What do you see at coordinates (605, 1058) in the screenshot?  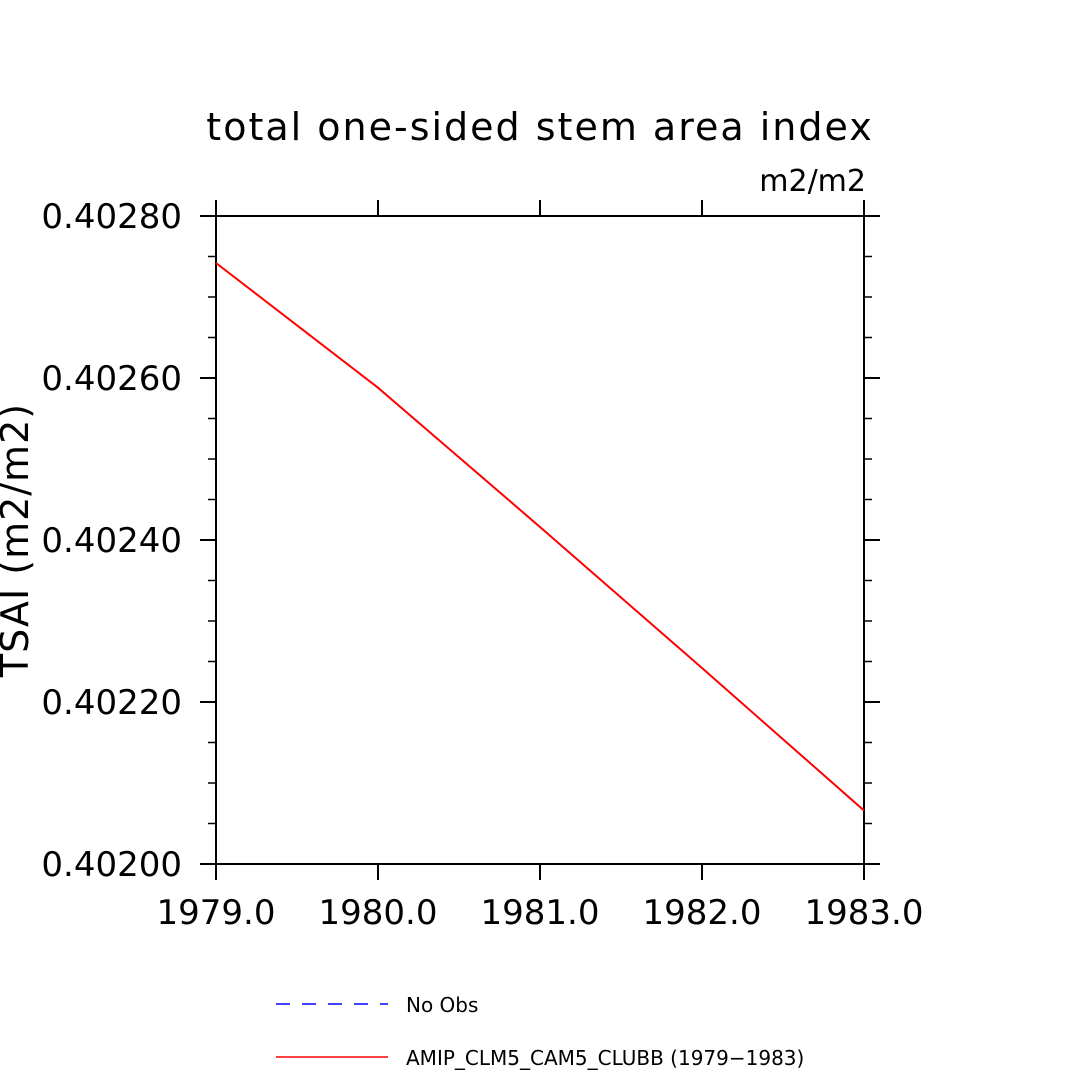 I see `legend-label: AMIP_CLM5_CAM5_CLUBB (1979−1983)` at bounding box center [605, 1058].